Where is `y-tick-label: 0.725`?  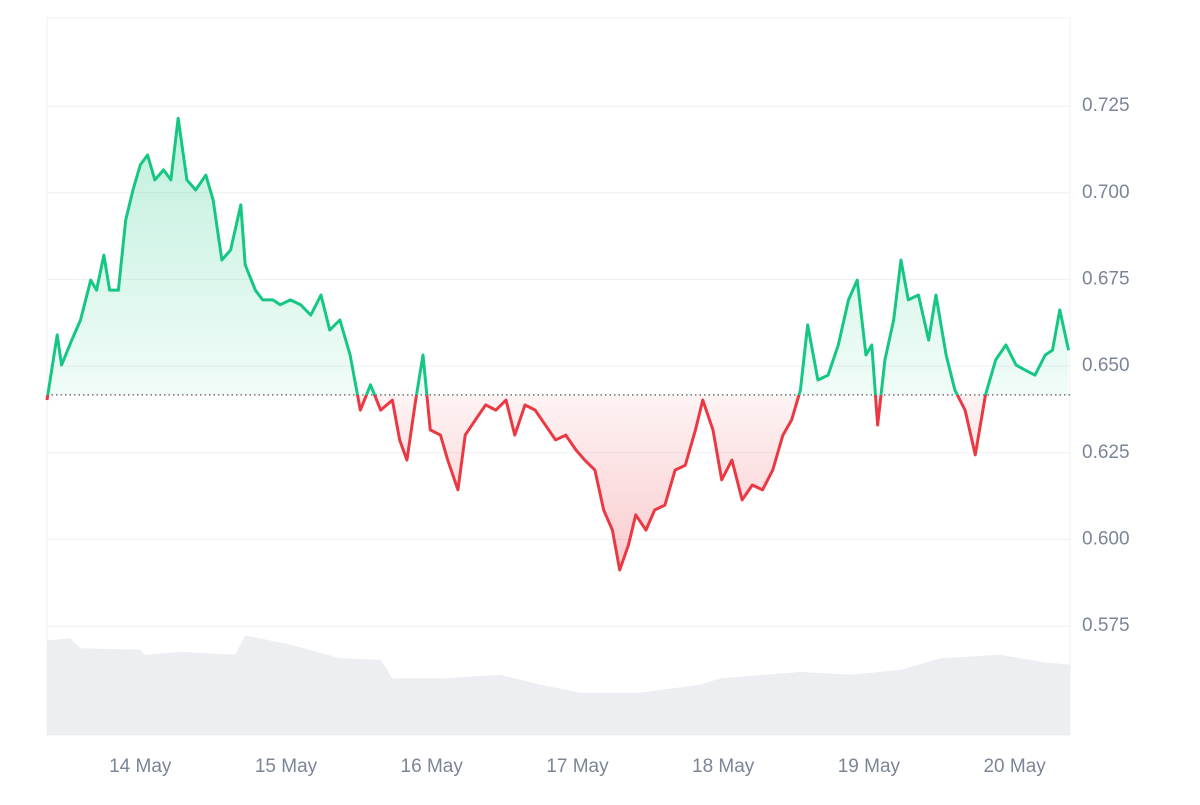 y-tick-label: 0.725 is located at coordinates (1106, 105).